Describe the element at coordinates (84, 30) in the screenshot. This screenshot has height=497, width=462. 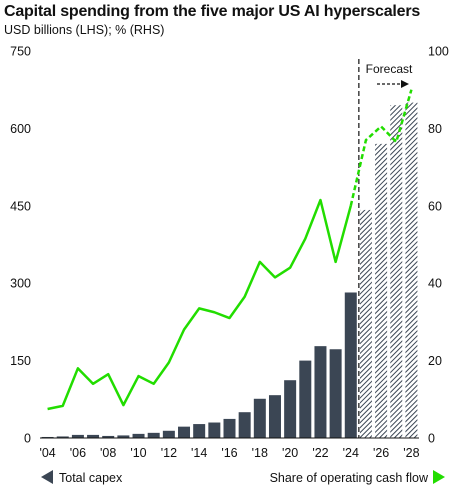
I see `chart-subtitle: USD billions (LHS); % (RHS)` at that location.